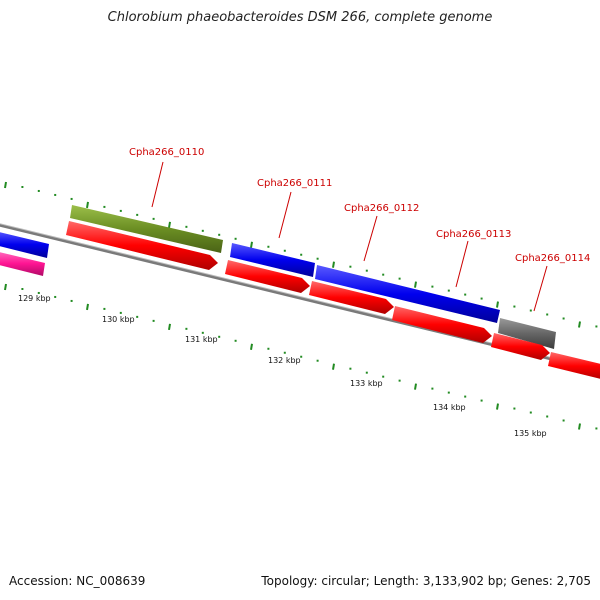  I want to click on kbp-label: 134 kbp, so click(449, 407).